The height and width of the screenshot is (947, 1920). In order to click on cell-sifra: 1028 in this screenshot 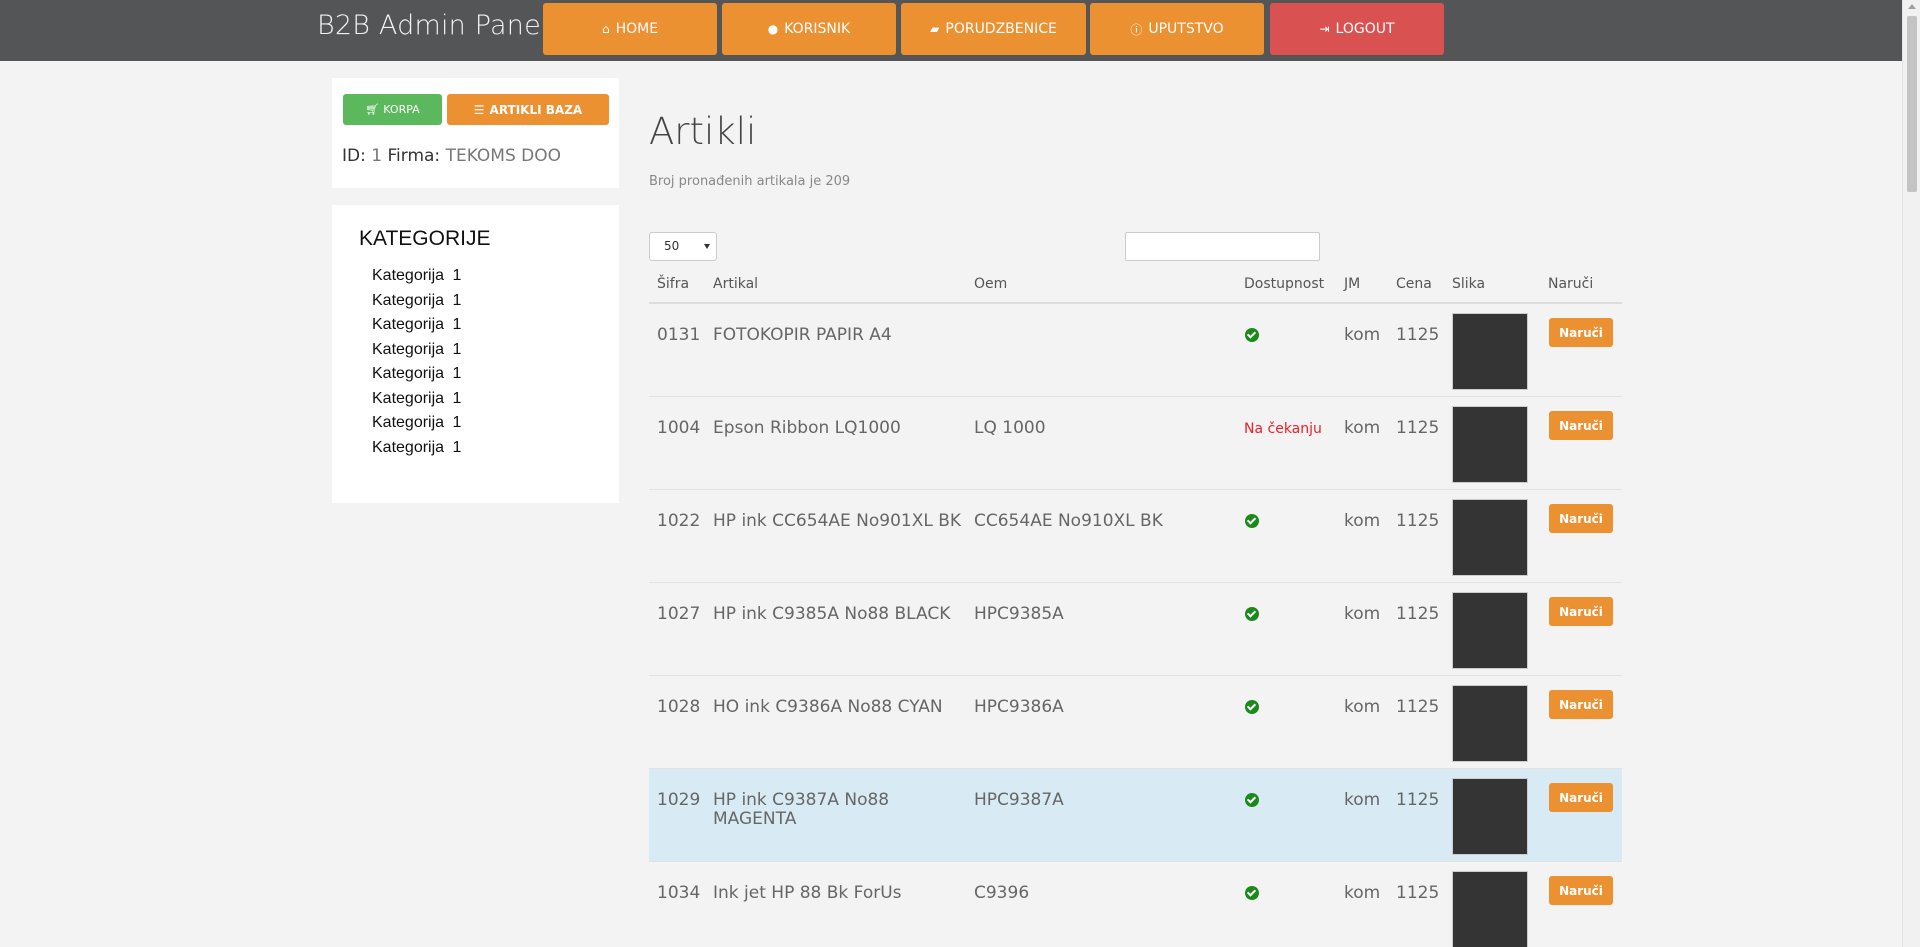, I will do `click(679, 707)`.